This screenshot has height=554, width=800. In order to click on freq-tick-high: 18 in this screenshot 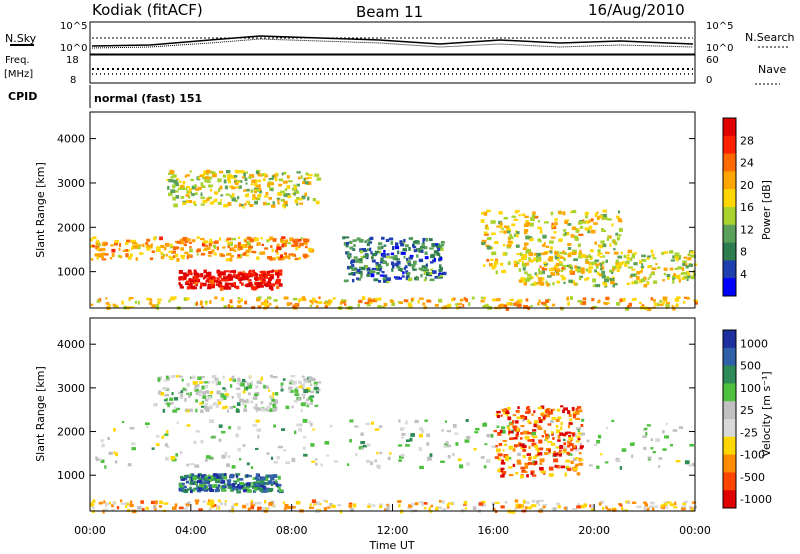, I will do `click(72, 60)`.